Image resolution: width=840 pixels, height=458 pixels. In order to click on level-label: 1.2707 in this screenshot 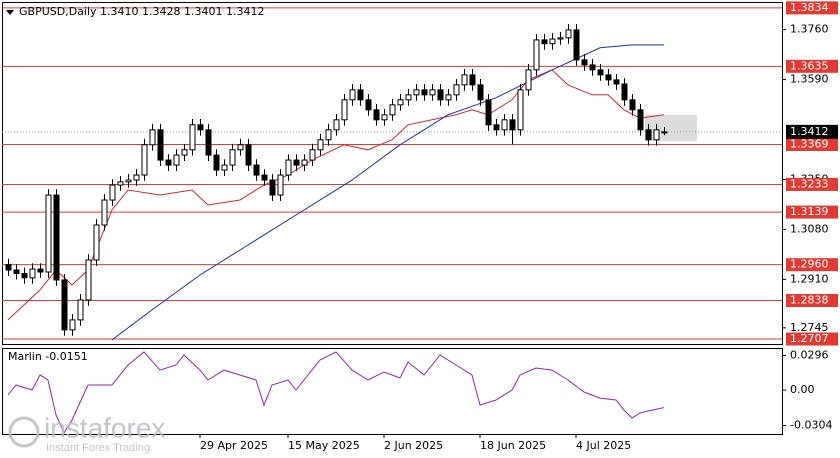, I will do `click(809, 338)`.